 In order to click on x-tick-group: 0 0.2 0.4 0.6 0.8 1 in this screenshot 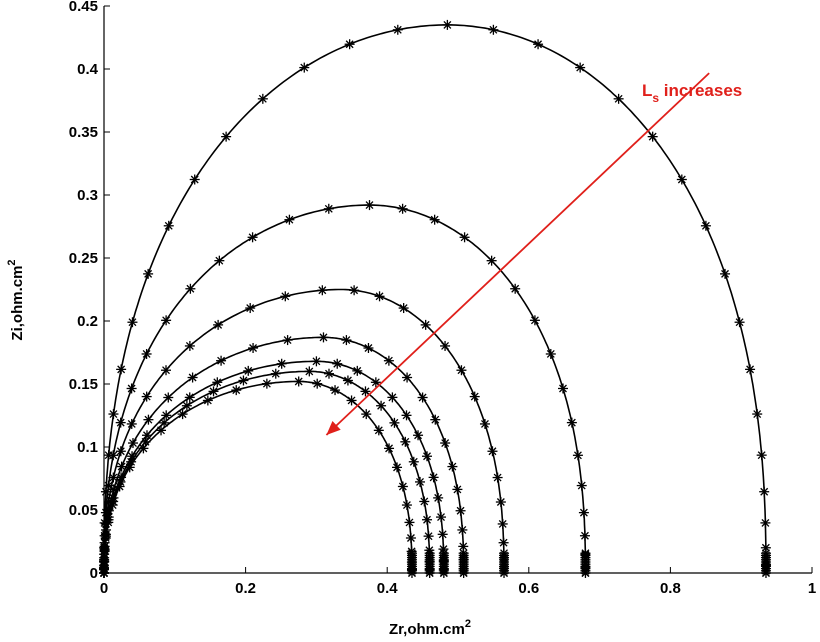, I will do `click(458, 582)`.